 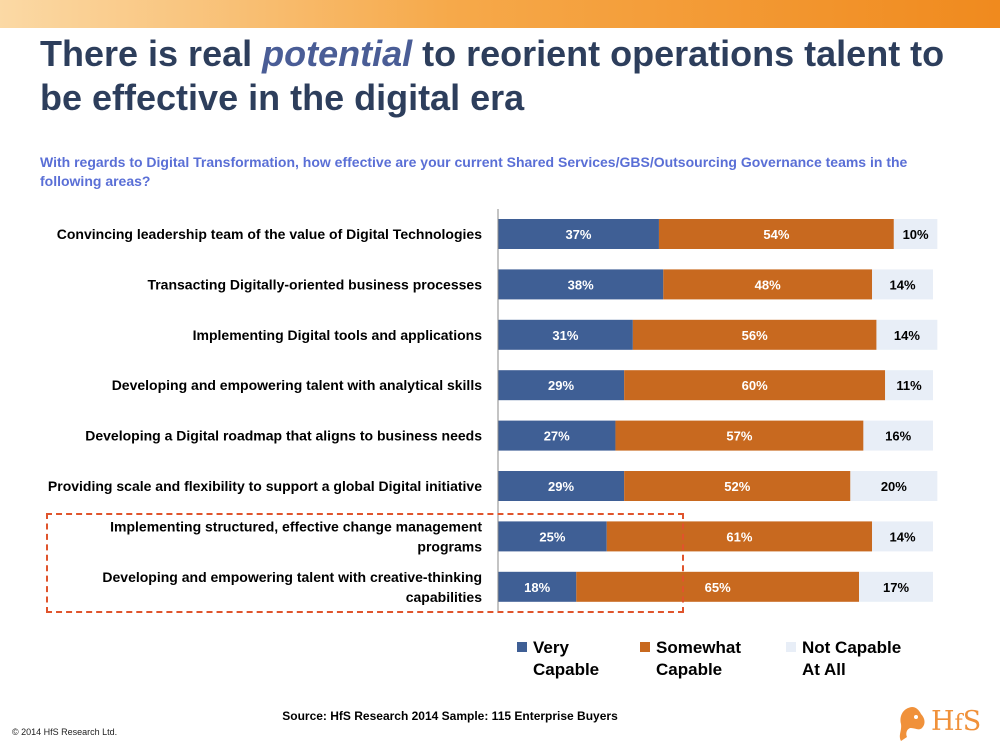 I want to click on legend-label-line: Not Capable, so click(x=852, y=647).